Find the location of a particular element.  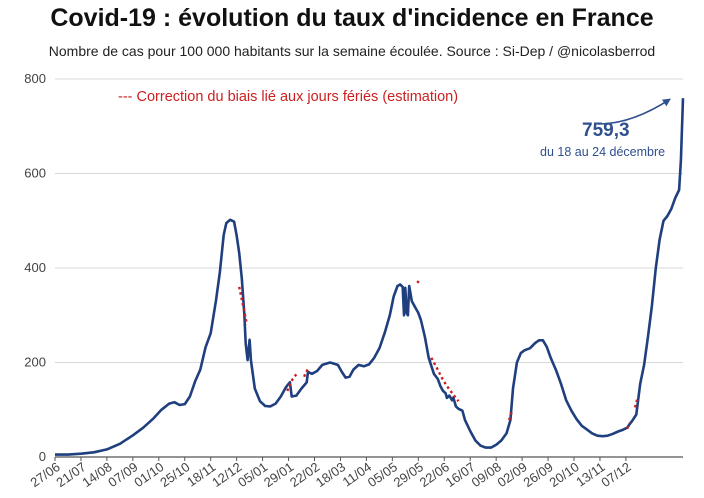

annotation-subtext: du 18 au 24 décembre is located at coordinates (602, 152).